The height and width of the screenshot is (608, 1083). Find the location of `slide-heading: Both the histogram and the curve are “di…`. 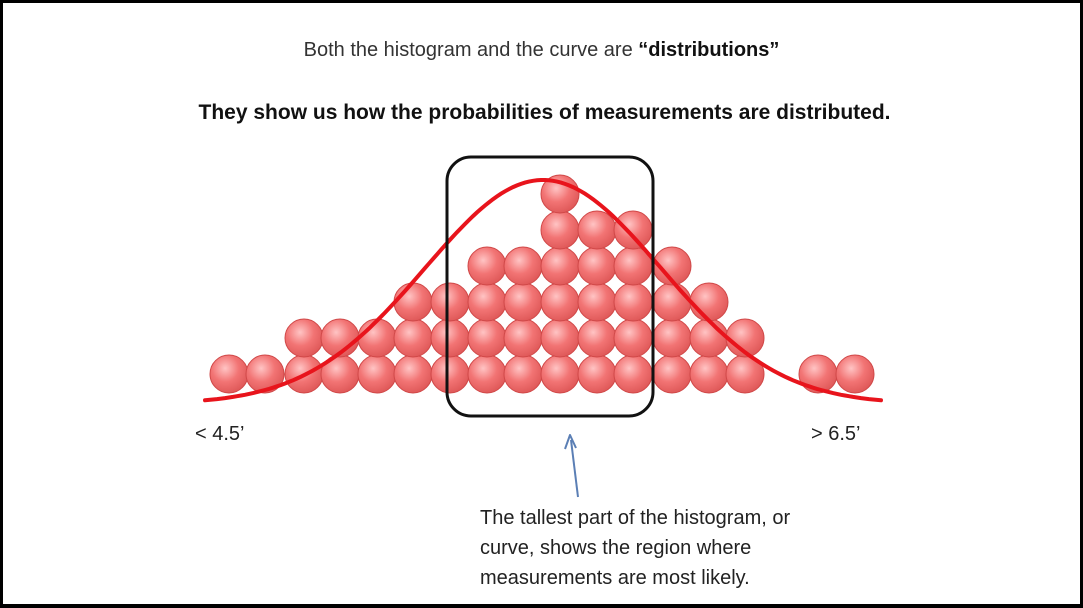

slide-heading: Both the histogram and the curve are “di… is located at coordinates (541, 50).